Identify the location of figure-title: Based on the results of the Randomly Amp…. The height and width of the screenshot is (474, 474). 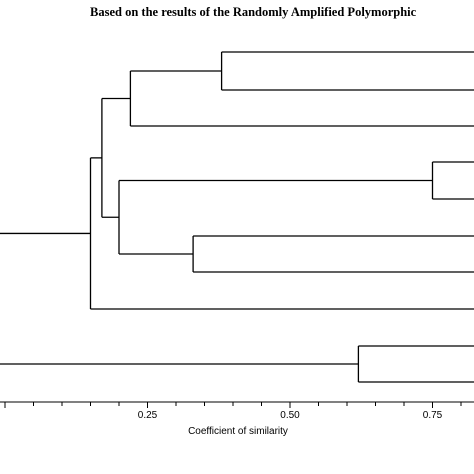
(253, 12).